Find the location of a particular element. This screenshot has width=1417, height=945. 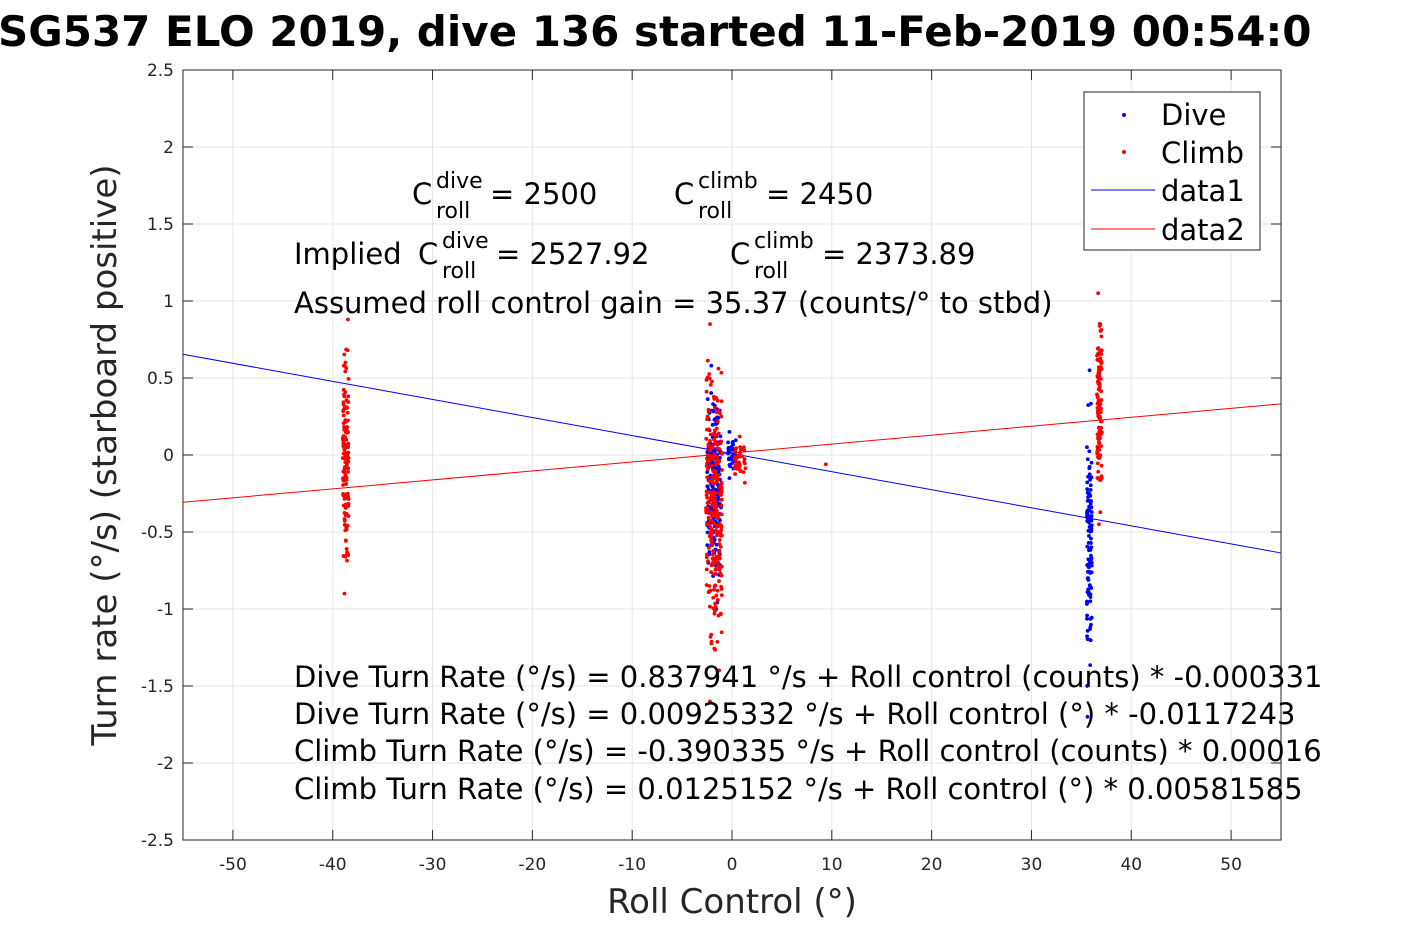

legend-climb-marker is located at coordinates (1124, 152).